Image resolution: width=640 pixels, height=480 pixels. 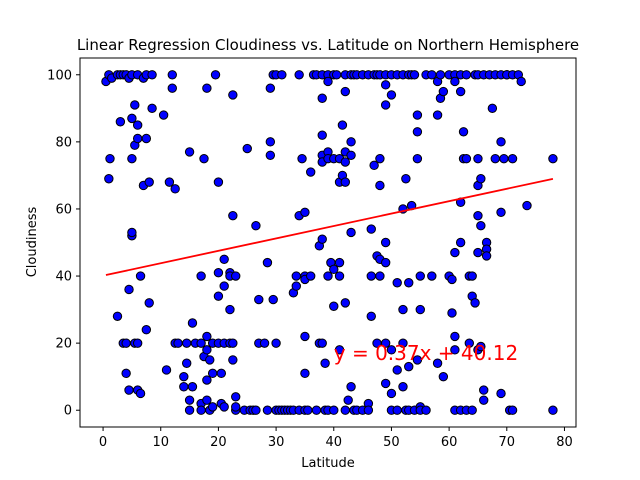 What do you see at coordinates (63, 243) in the screenshot?
I see `y-axis-ticks: 0 20 40 60 80 100` at bounding box center [63, 243].